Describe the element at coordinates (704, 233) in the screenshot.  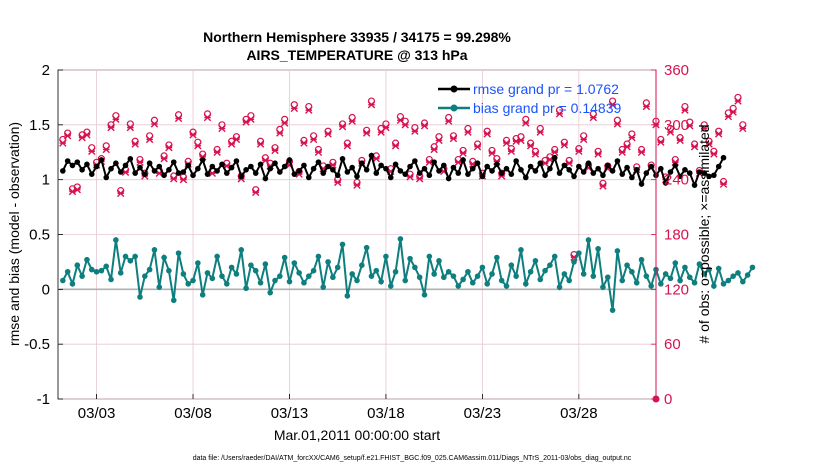
I see `y-axis-right-label: # of obs: o=possible; ×=assimilated` at that location.